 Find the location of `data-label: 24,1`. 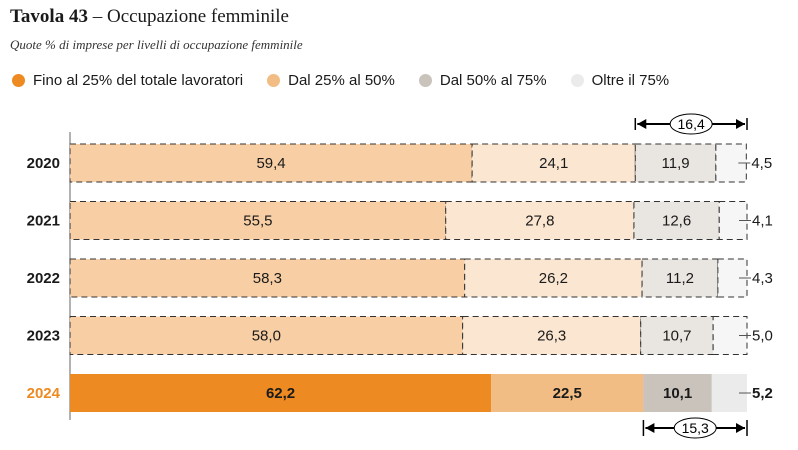

data-label: 24,1 is located at coordinates (553, 163).